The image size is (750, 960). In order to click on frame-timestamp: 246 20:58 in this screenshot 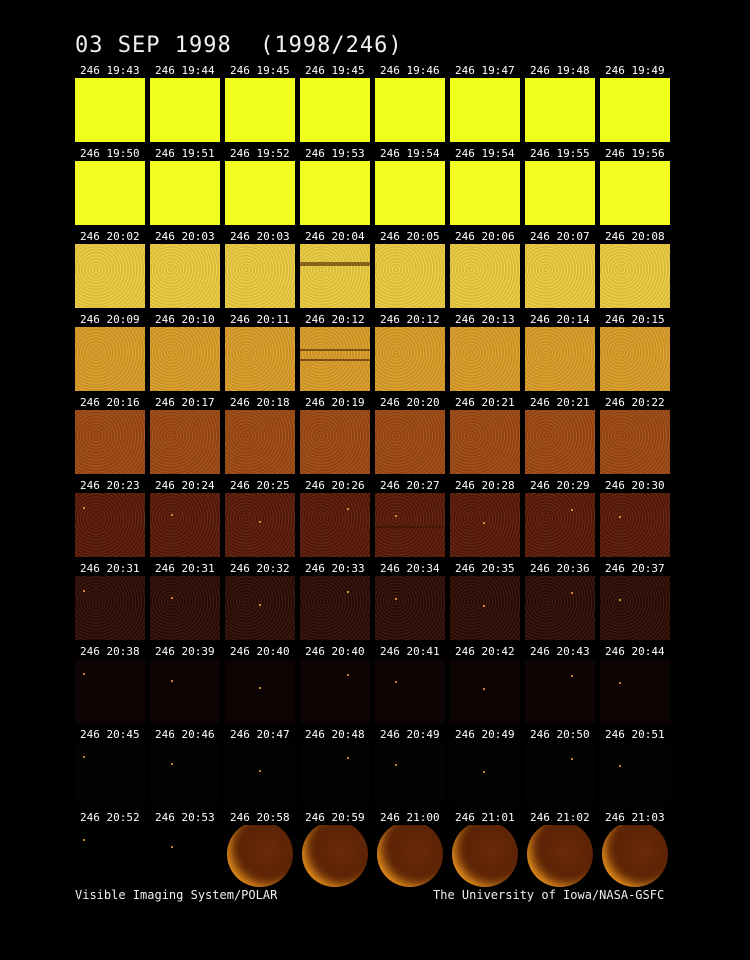, I will do `click(260, 817)`.